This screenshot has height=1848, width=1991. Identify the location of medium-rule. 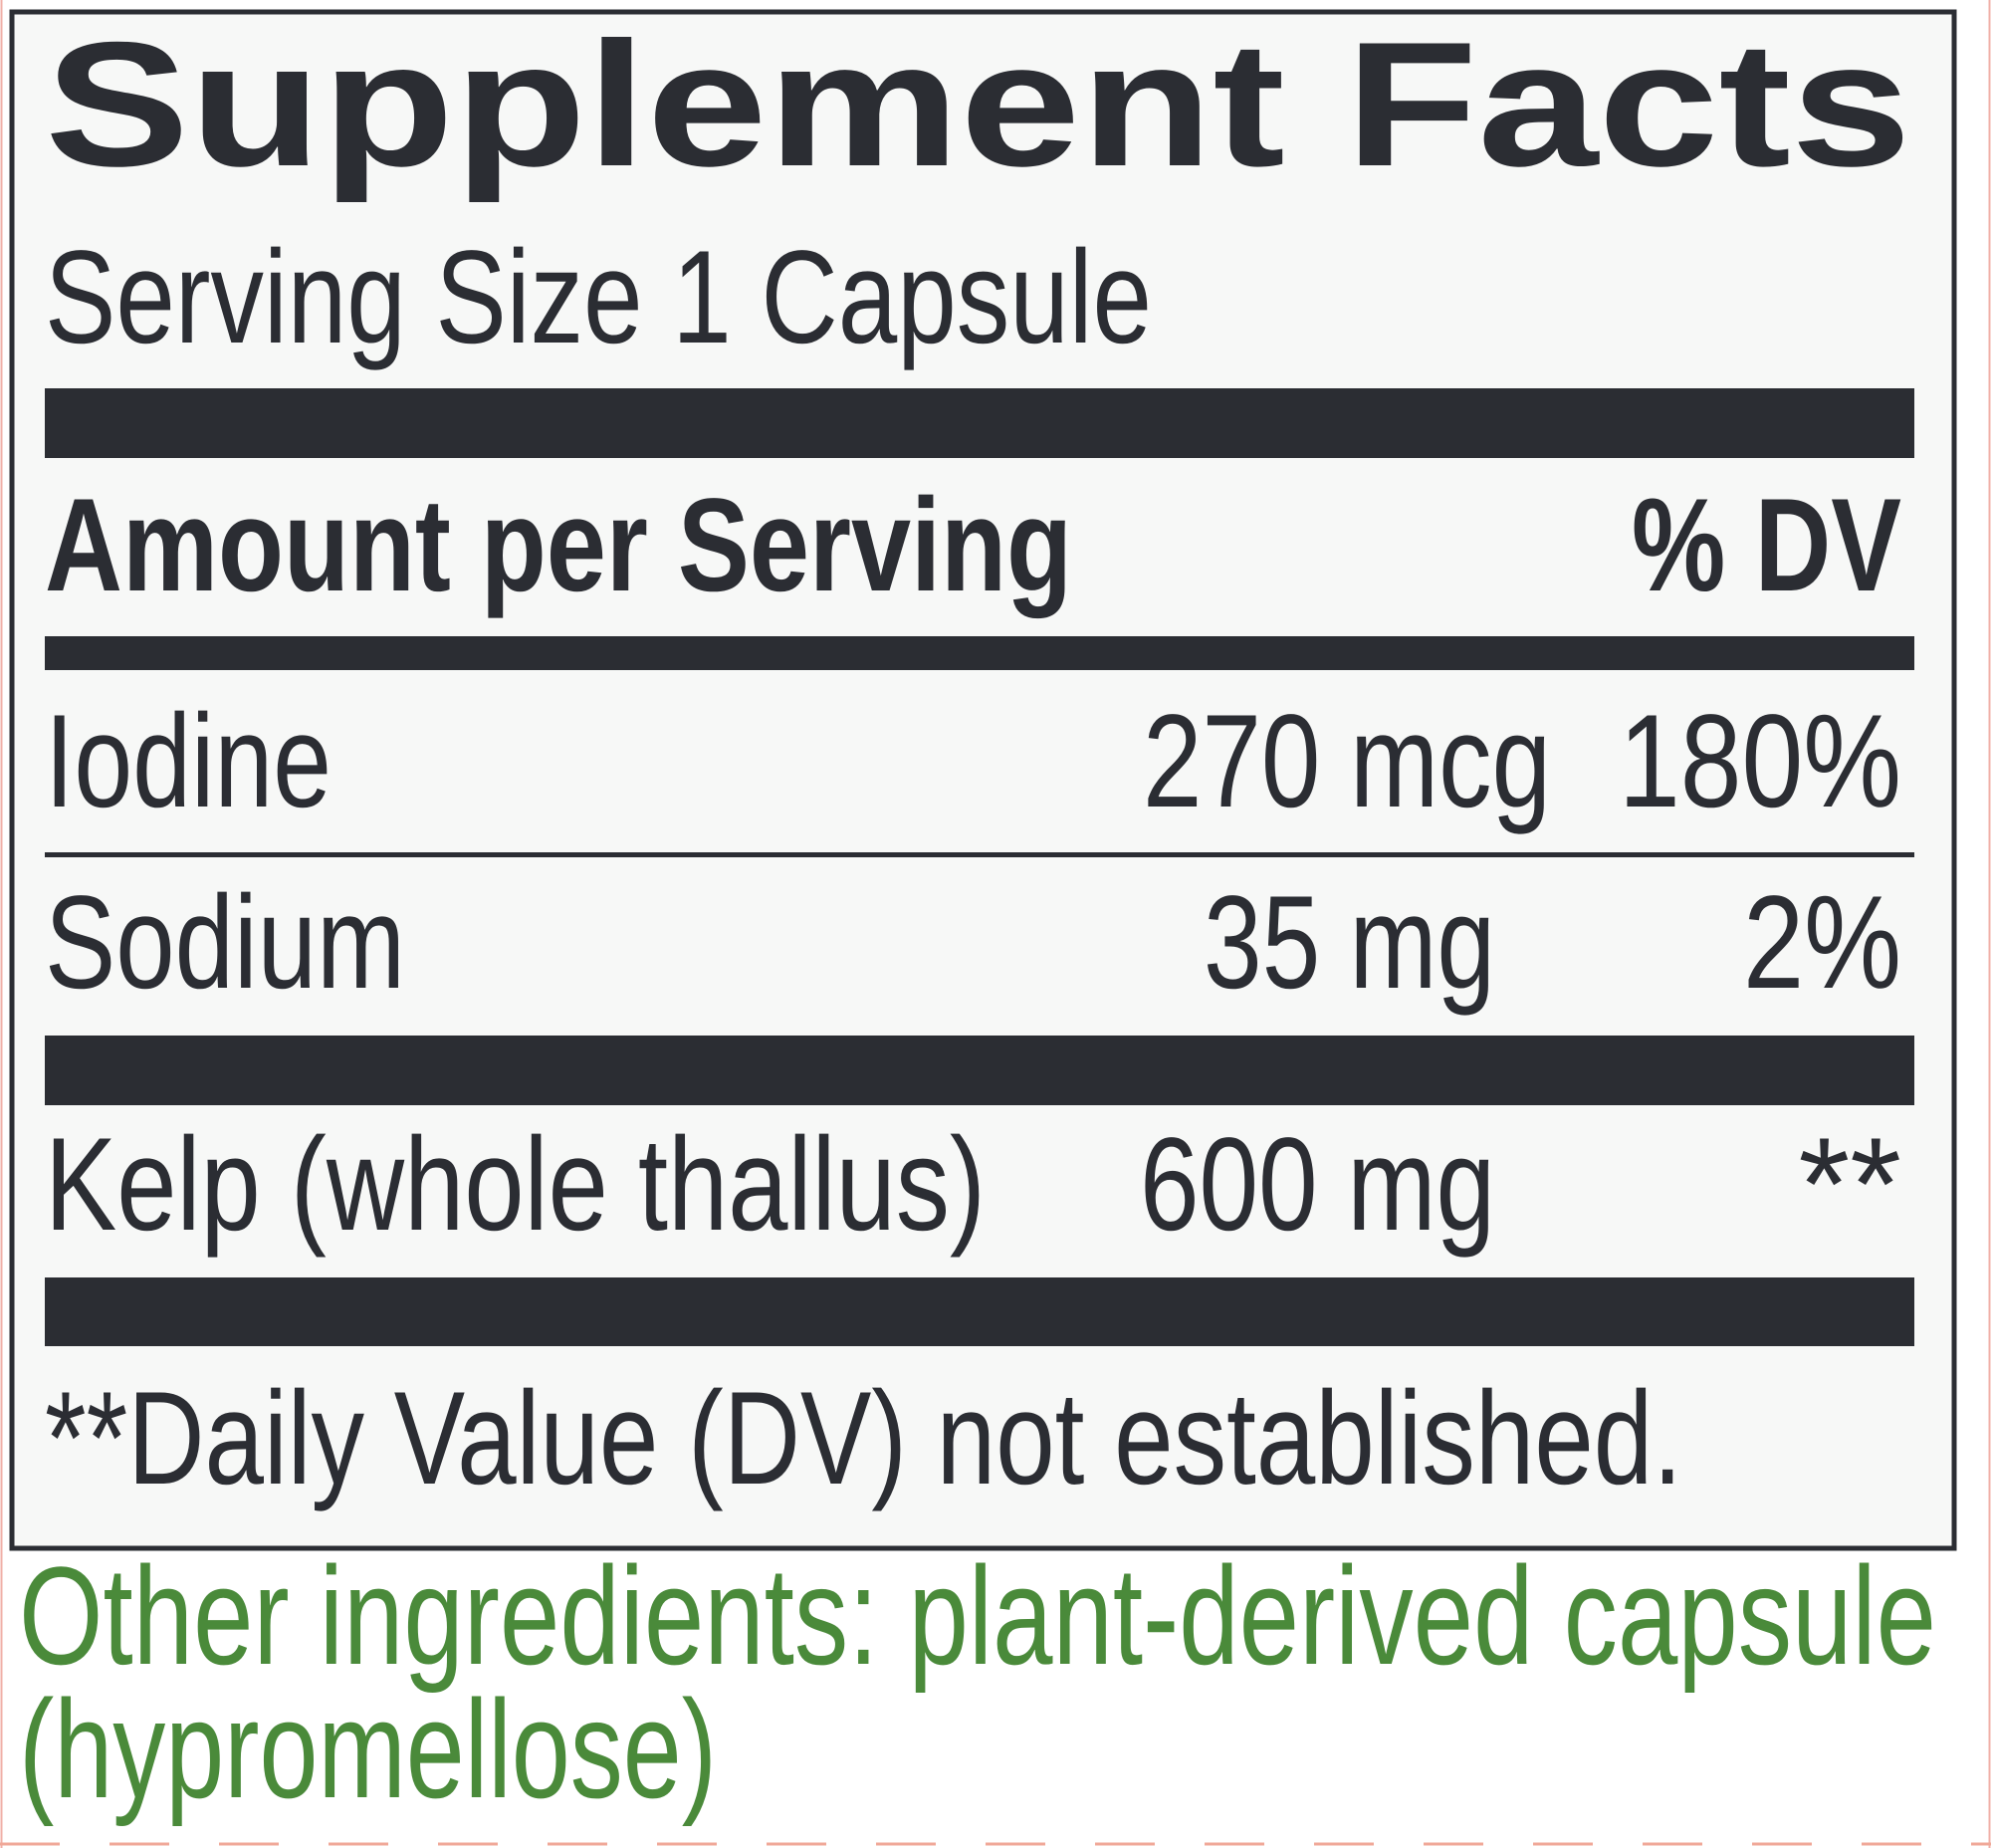
(979, 653).